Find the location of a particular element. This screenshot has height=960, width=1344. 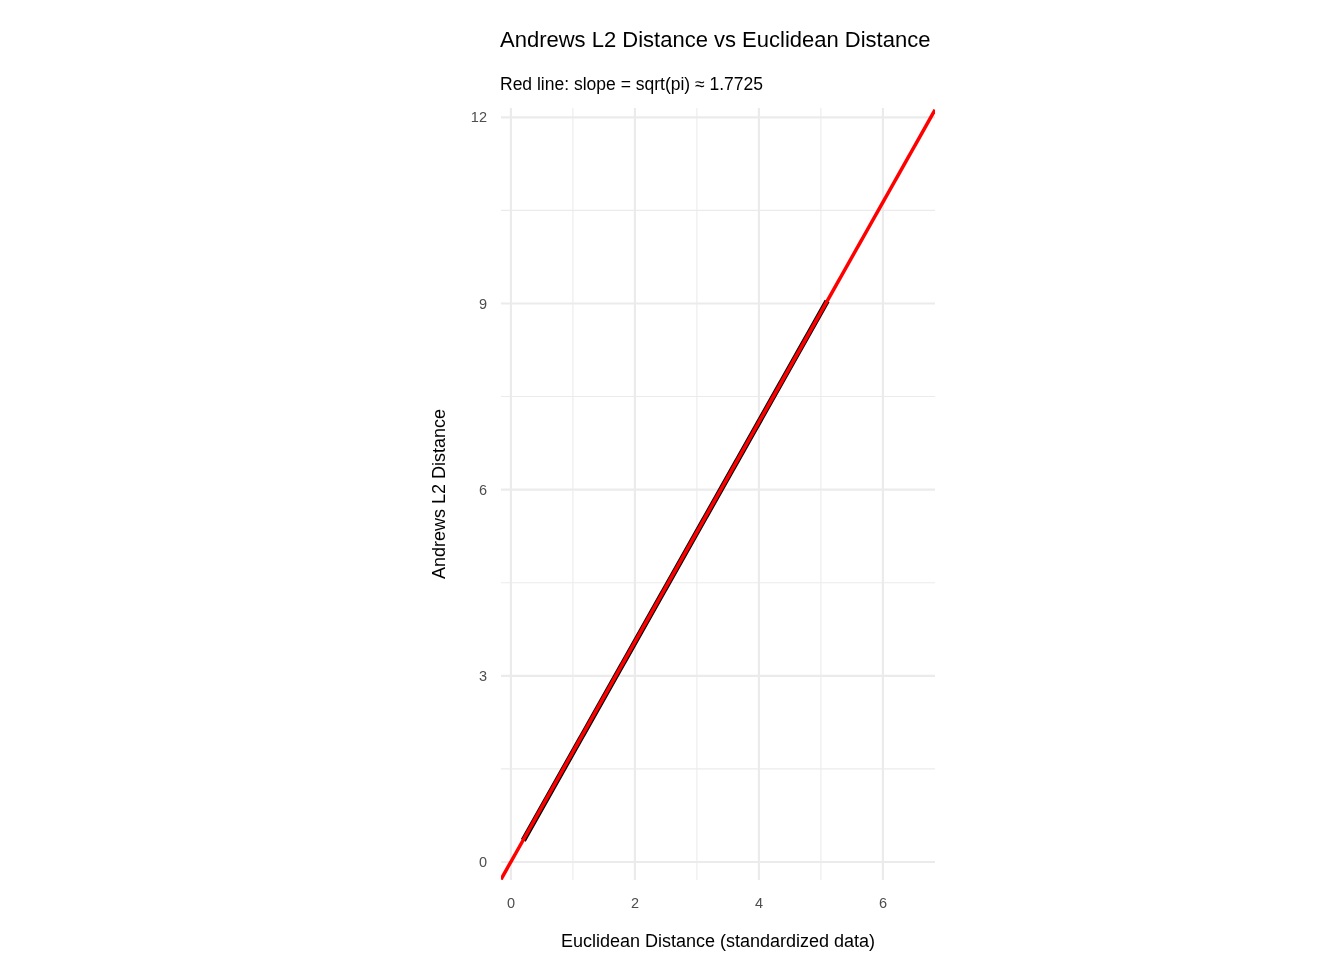

chart-title: Andrews L2 Distance vs Euclidean Distance is located at coordinates (715, 39).